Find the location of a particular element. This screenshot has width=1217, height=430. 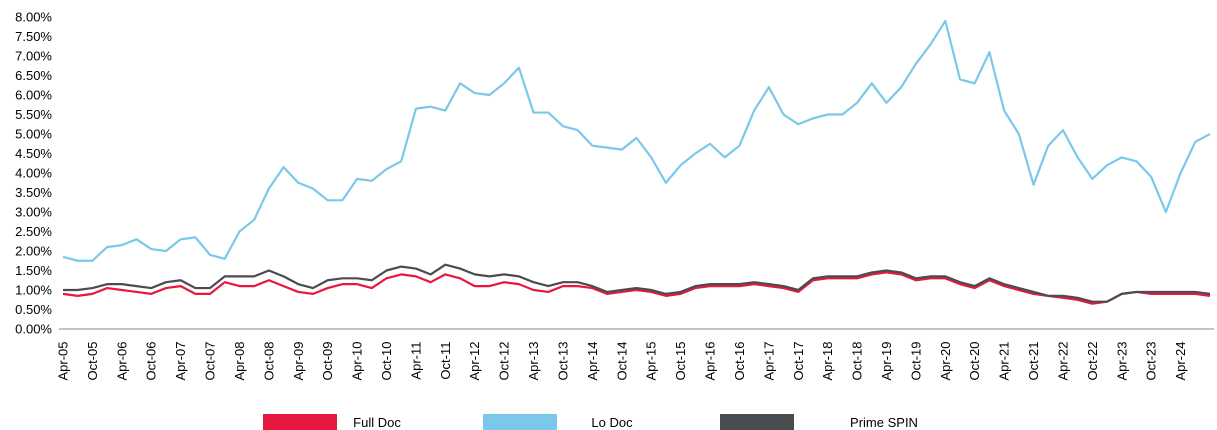

legend-label: Prime SPIN is located at coordinates (884, 422).